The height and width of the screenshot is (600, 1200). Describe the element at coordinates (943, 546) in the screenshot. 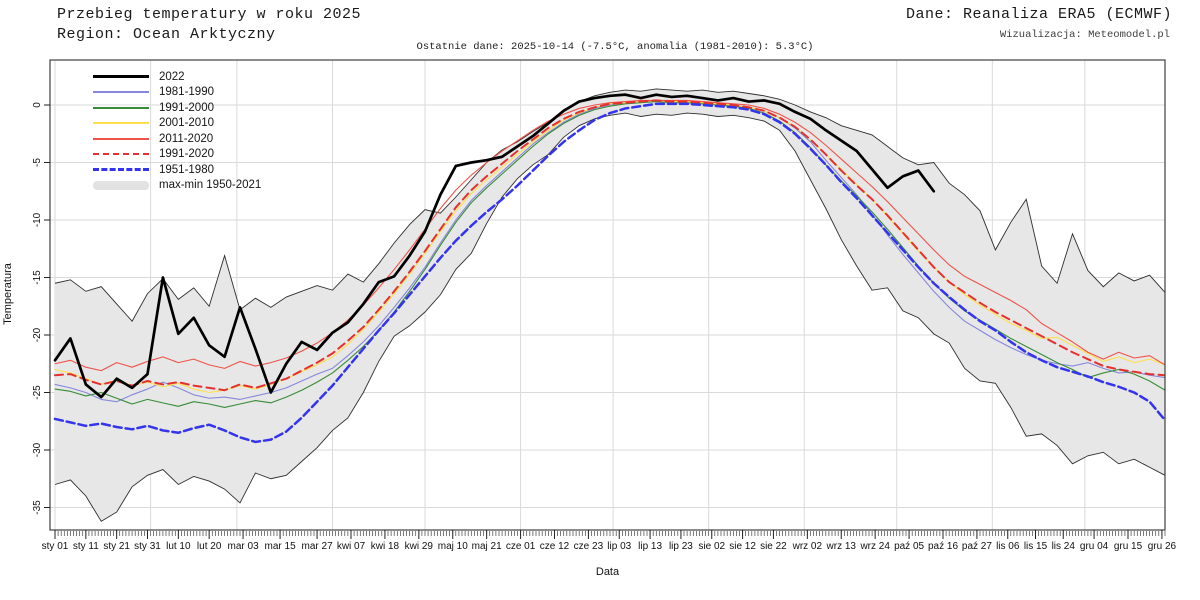

I see `svg-text: paź 16` at that location.